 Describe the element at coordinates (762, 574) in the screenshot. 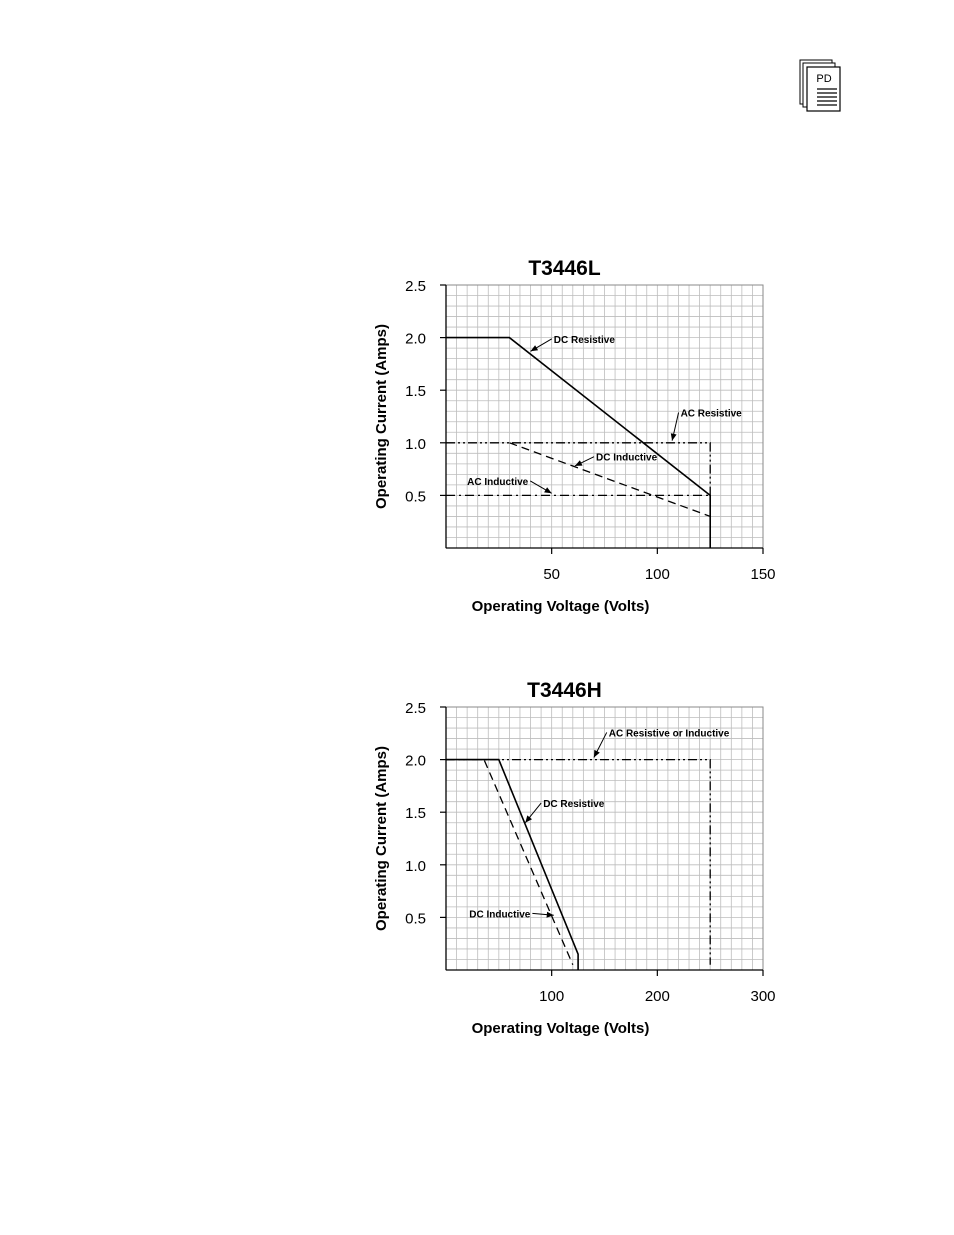

I see `x-tick-label: 150` at that location.